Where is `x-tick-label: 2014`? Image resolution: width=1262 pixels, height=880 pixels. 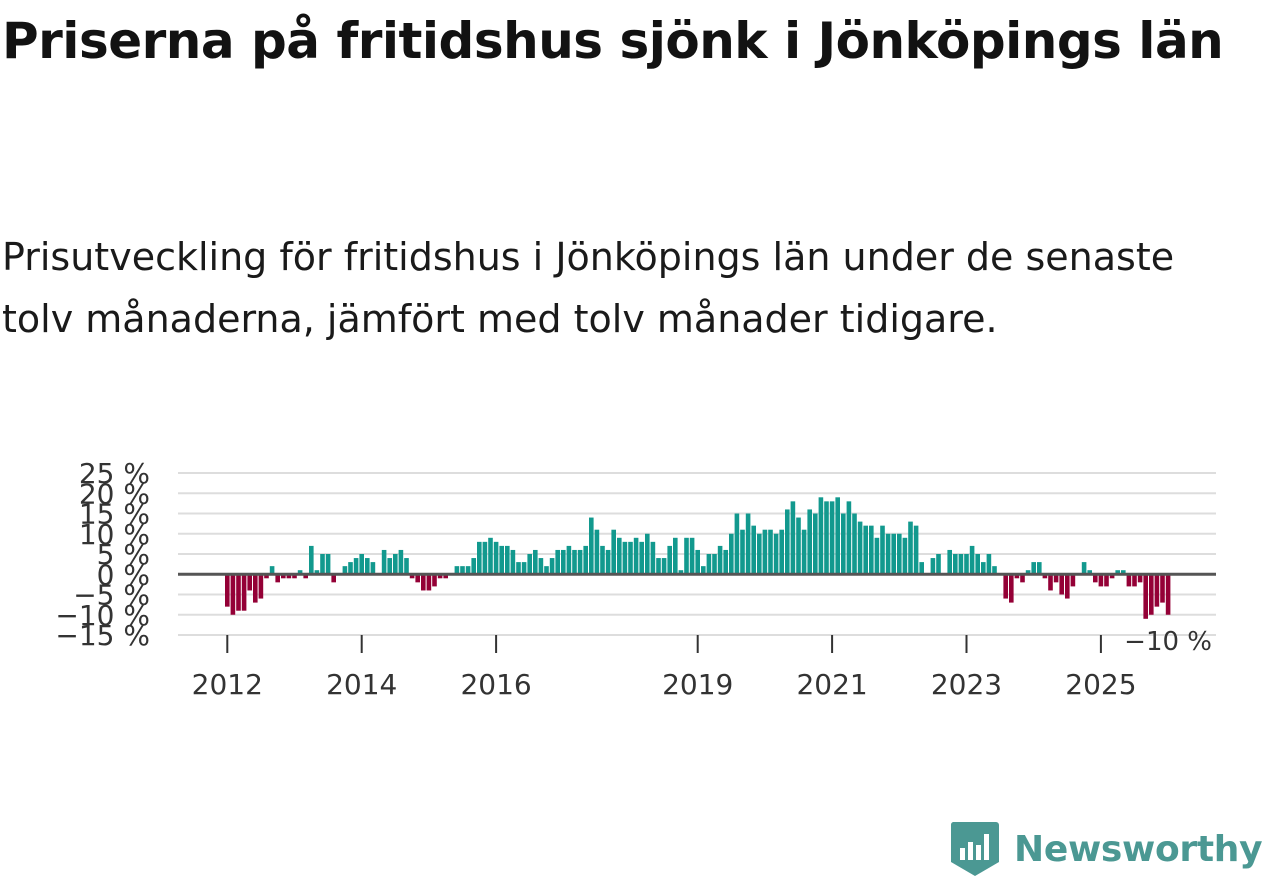
x-tick-label: 2014 is located at coordinates (361, 684).